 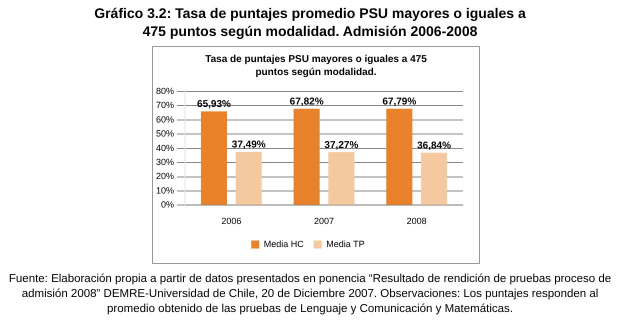 What do you see at coordinates (231, 221) in the screenshot?
I see `x-tick-label: 2006` at bounding box center [231, 221].